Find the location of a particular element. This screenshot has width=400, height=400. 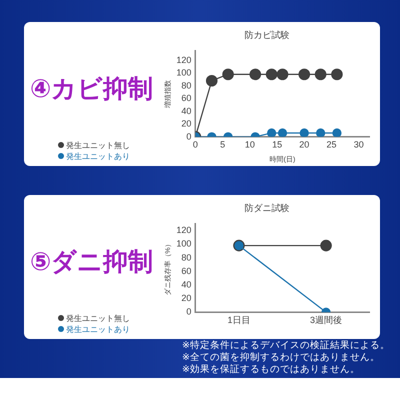

text: ※全ての菌を抑制するわけではありません。 is located at coordinates (281, 358).